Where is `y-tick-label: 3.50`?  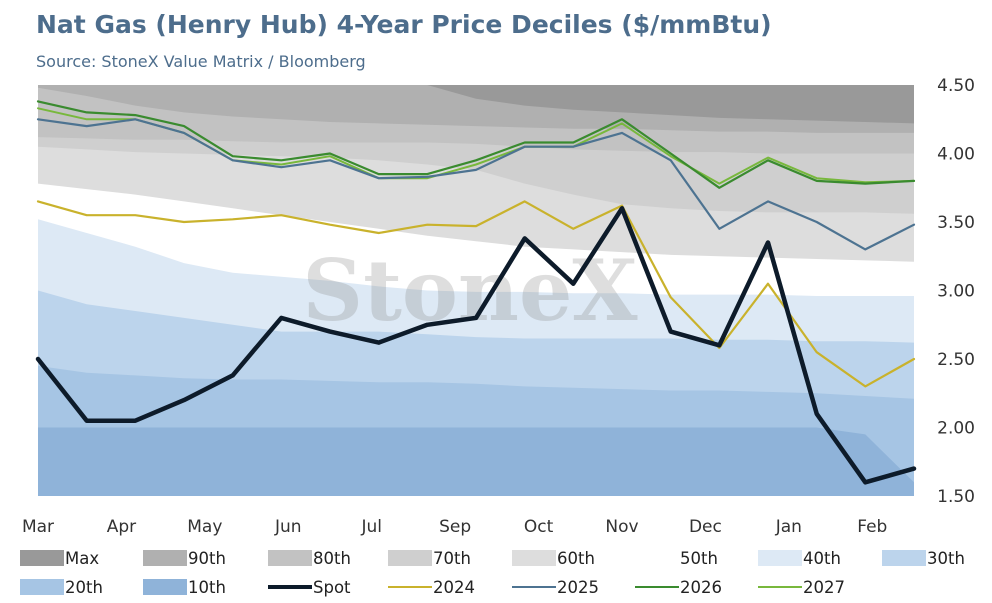
y-tick-label: 3.50 is located at coordinates (956, 223).